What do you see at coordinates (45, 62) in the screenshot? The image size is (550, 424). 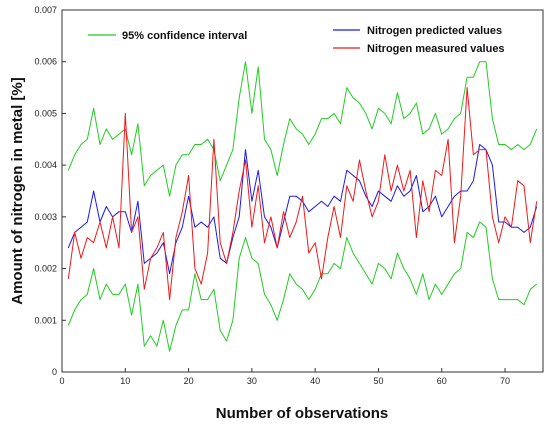 I see `y-tick-label: 0.006` at bounding box center [45, 62].